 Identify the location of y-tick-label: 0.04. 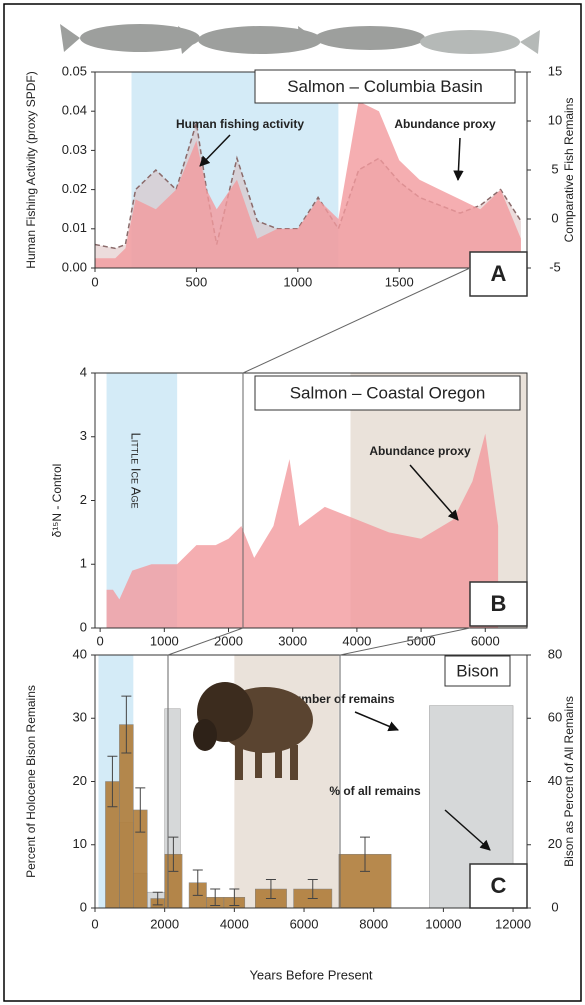
(74, 110).